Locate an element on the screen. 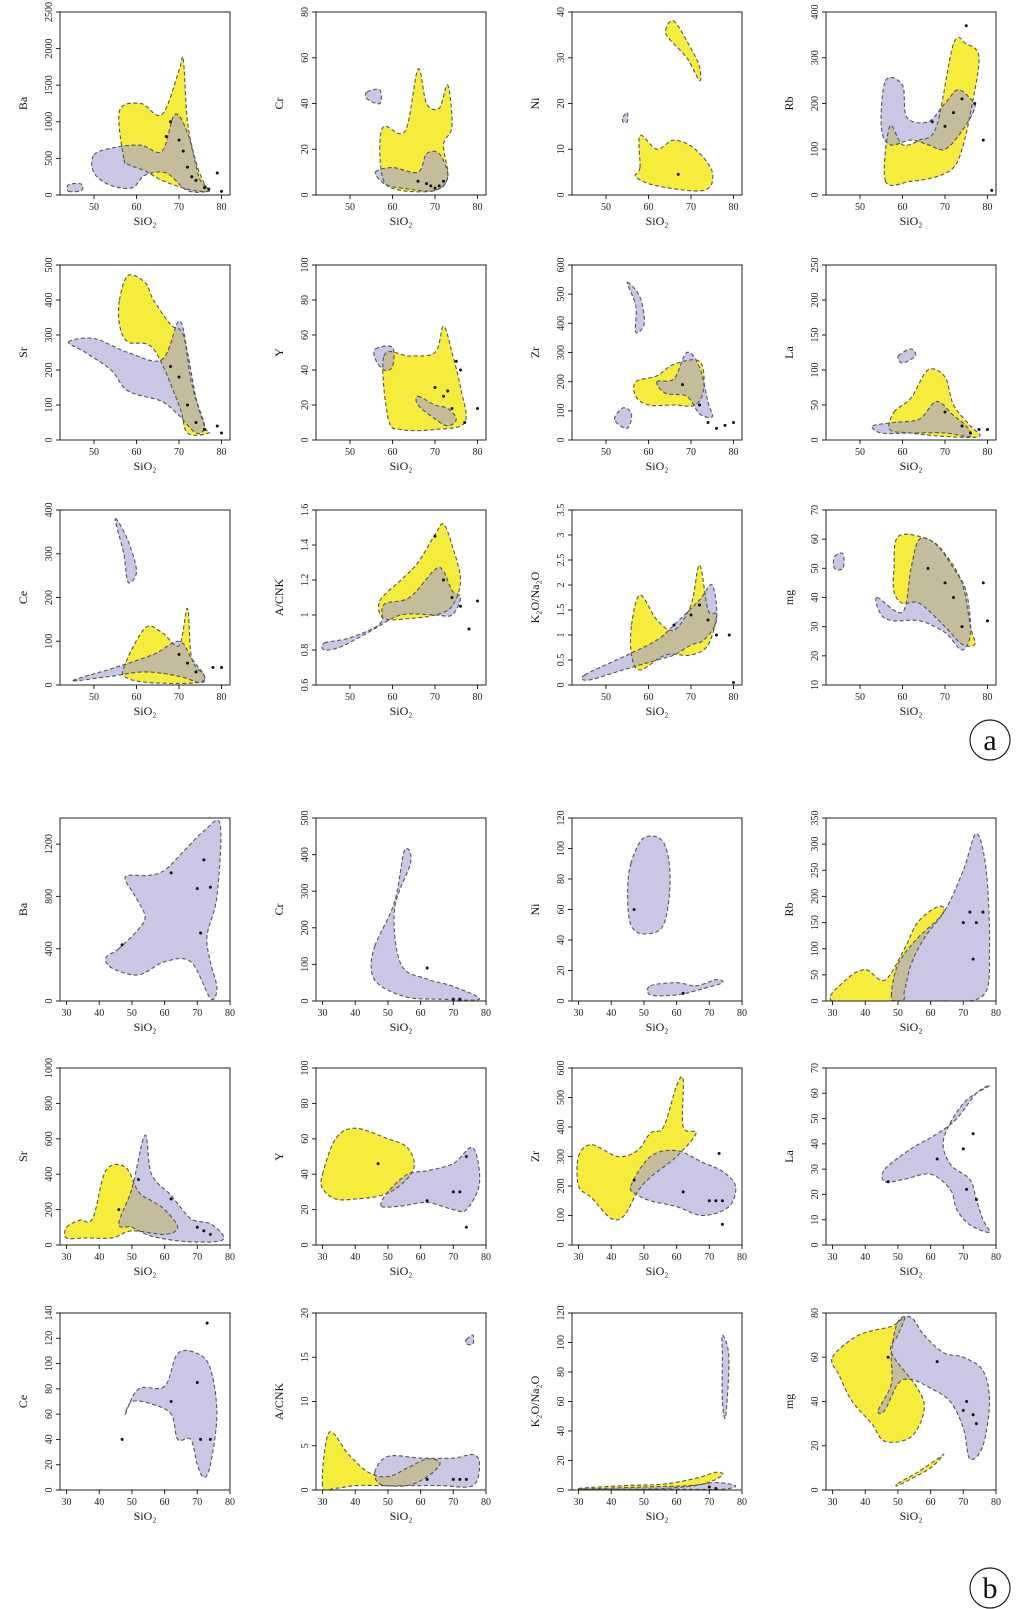  chart-5-3-ytick-label-3: 60 is located at coordinates (815, 1357).